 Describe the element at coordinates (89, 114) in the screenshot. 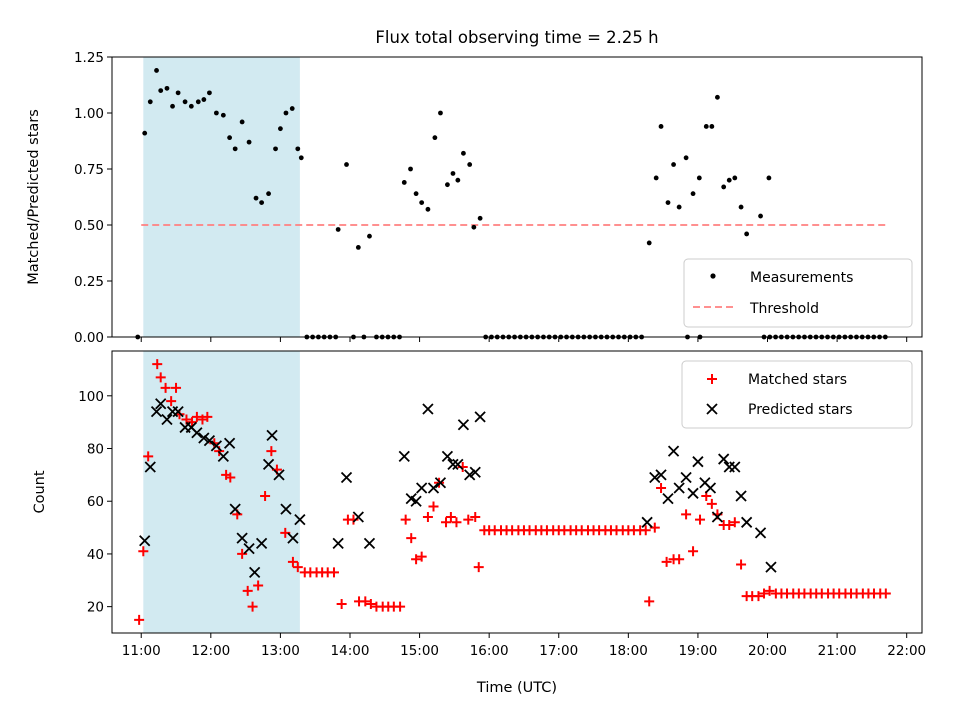

I see `y-tick-label: 1.00` at that location.